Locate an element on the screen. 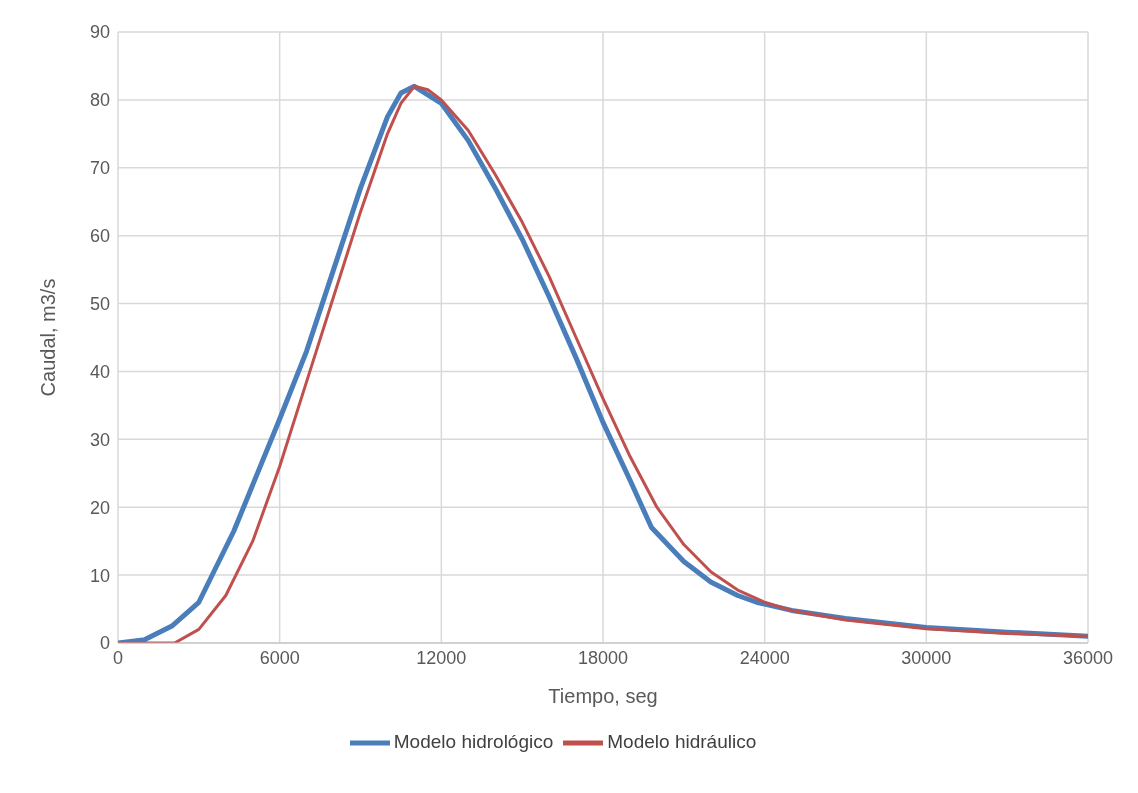 Image resolution: width=1138 pixels, height=793 pixels. x-tick-label: 24000 is located at coordinates (764, 657).